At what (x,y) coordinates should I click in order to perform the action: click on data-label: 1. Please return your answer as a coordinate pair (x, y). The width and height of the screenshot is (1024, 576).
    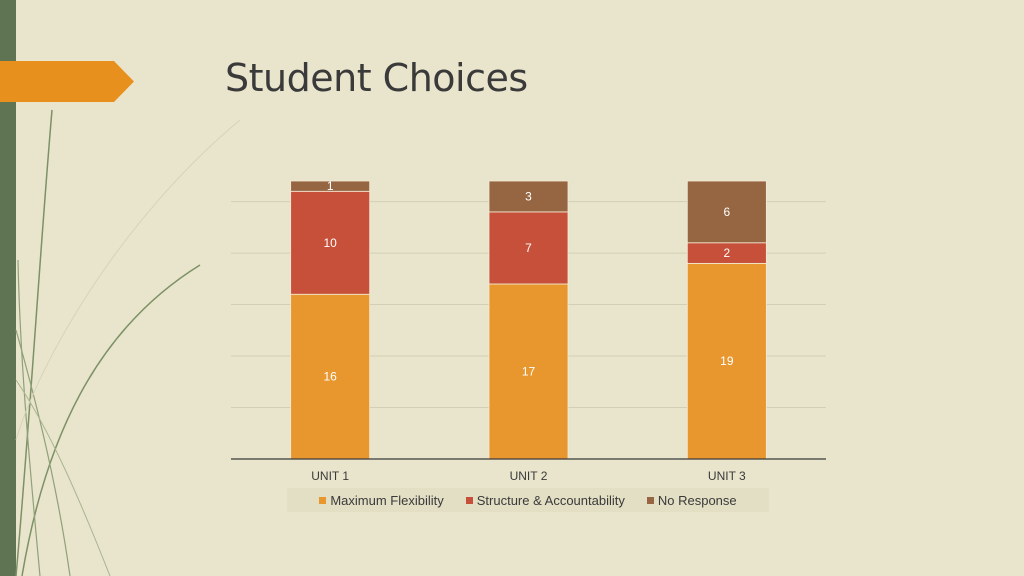
    Looking at the image, I should click on (330, 186).